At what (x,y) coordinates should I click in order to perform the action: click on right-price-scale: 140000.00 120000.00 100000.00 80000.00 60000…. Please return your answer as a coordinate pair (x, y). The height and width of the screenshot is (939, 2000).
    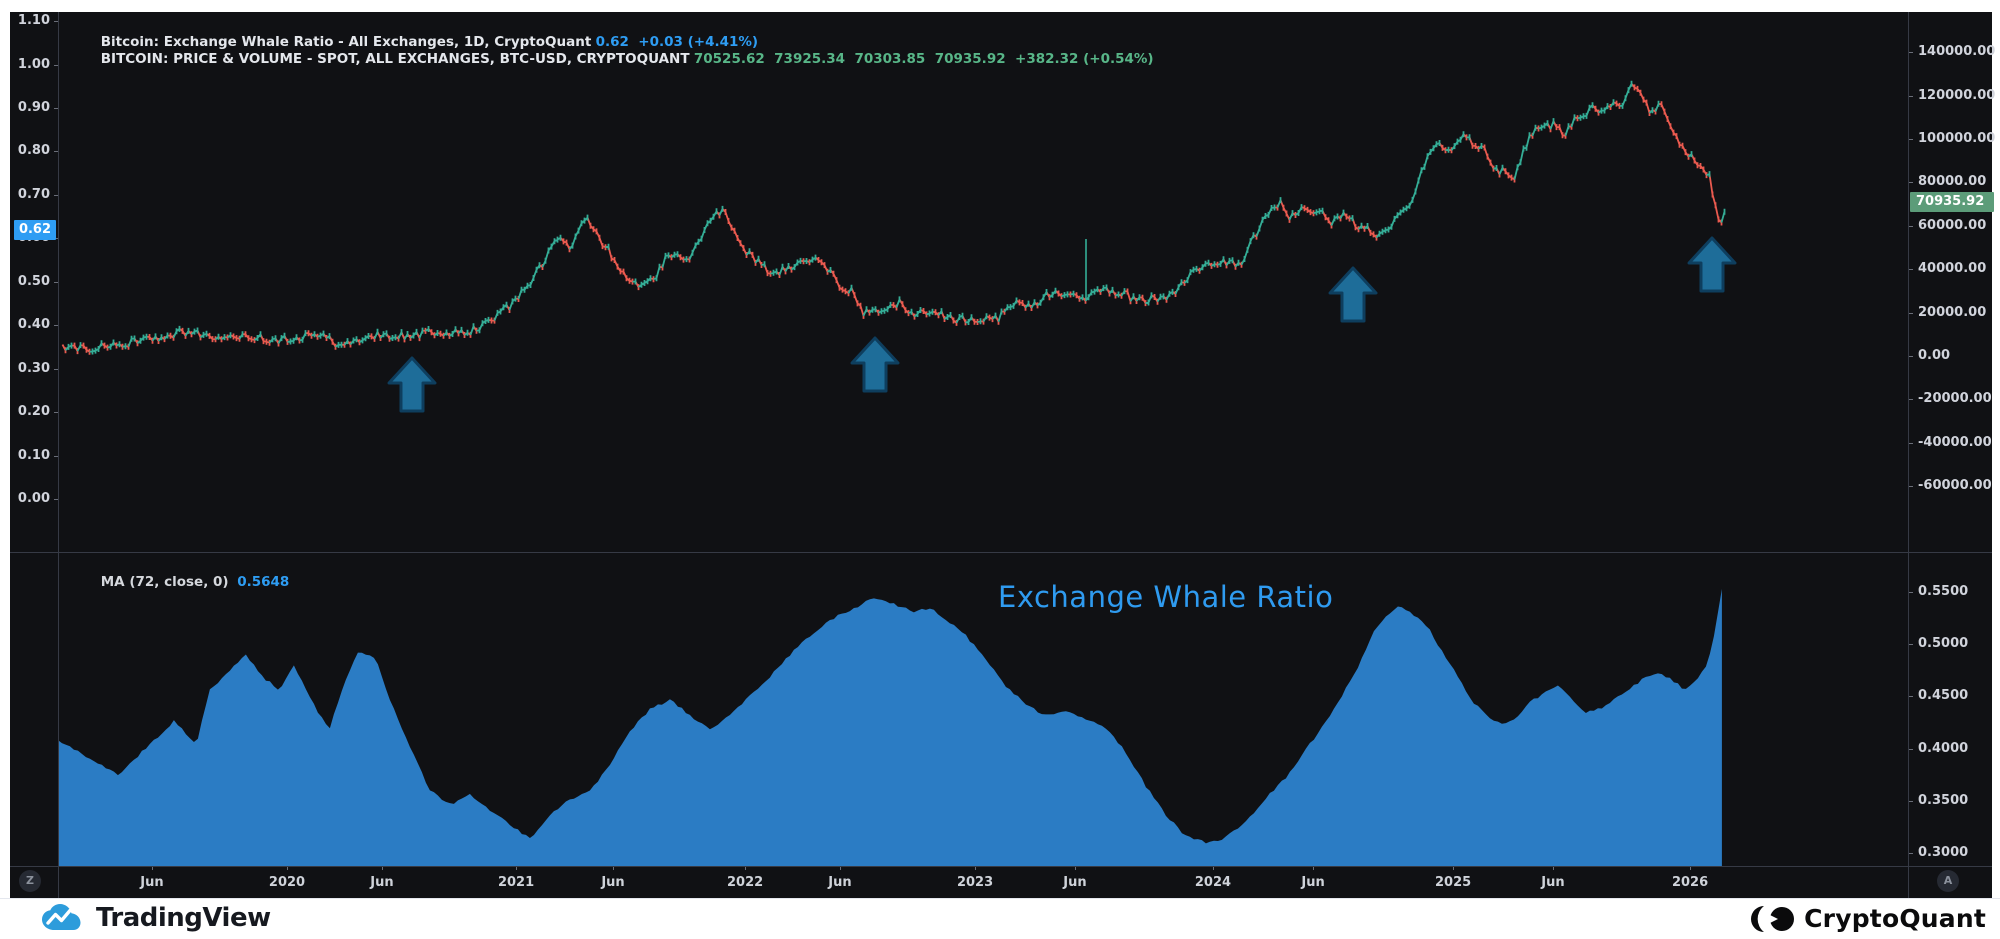
    Looking at the image, I should click on (1952, 439).